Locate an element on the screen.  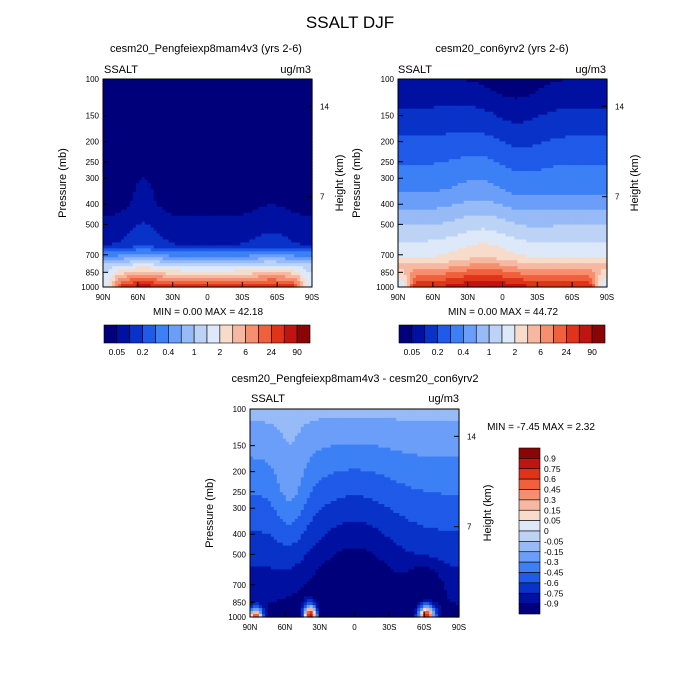
y-tick-label: 100 is located at coordinates (93, 79).